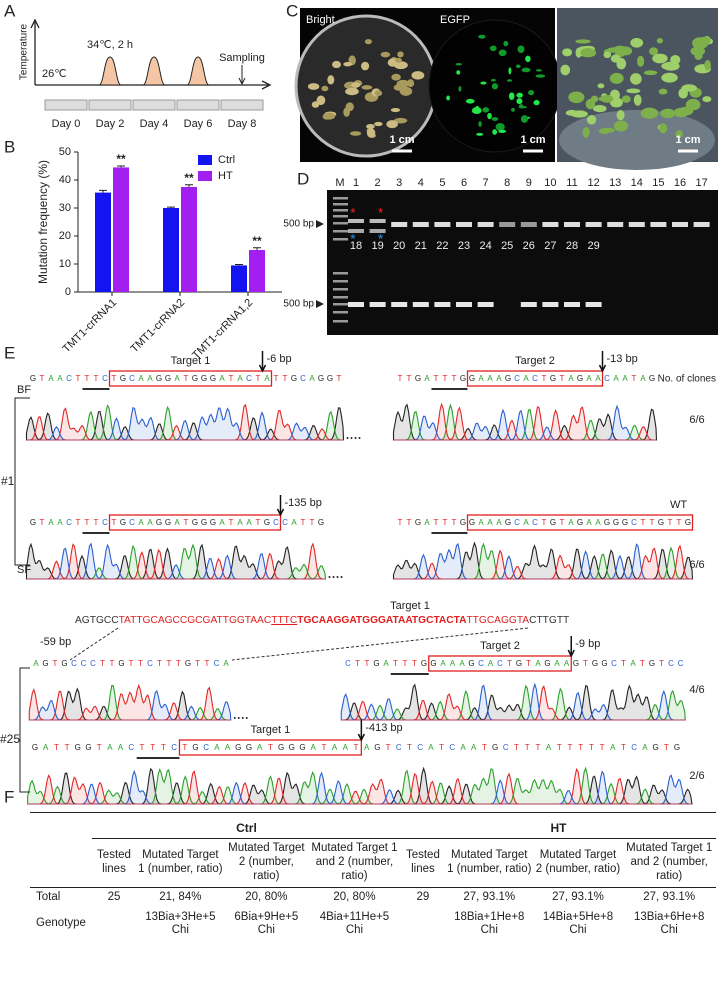 Image resolution: width=718 pixels, height=992 pixels. Describe the element at coordinates (578, 923) in the screenshot. I see `cell: 14Bia+5He+8 Chi` at that location.